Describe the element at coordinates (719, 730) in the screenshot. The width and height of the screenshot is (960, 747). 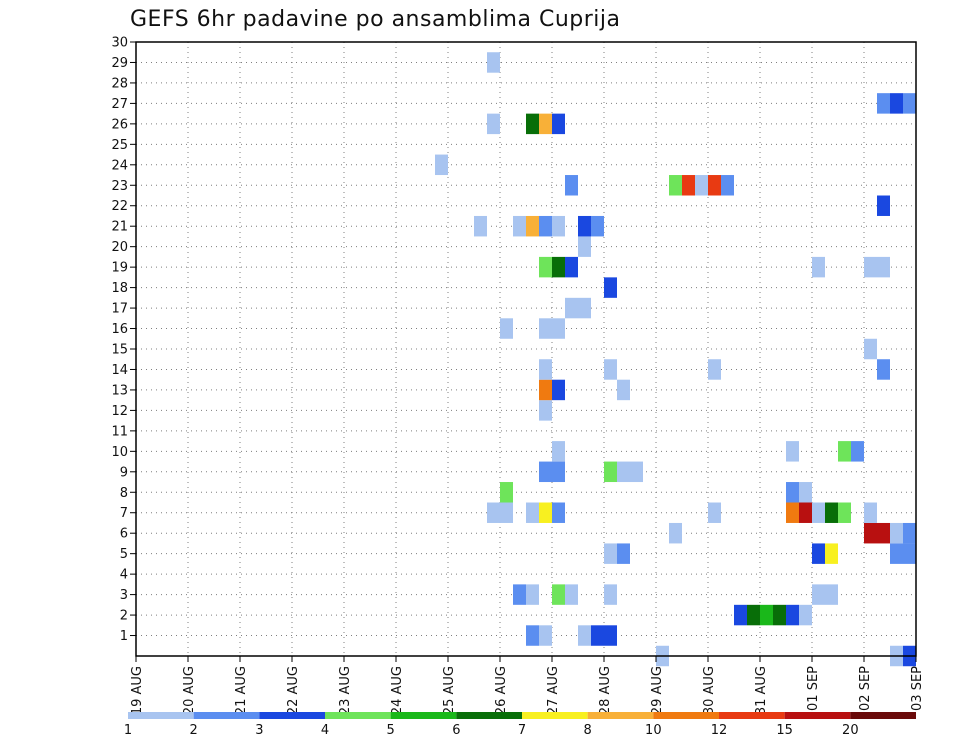
I see `legend-label: 12` at that location.